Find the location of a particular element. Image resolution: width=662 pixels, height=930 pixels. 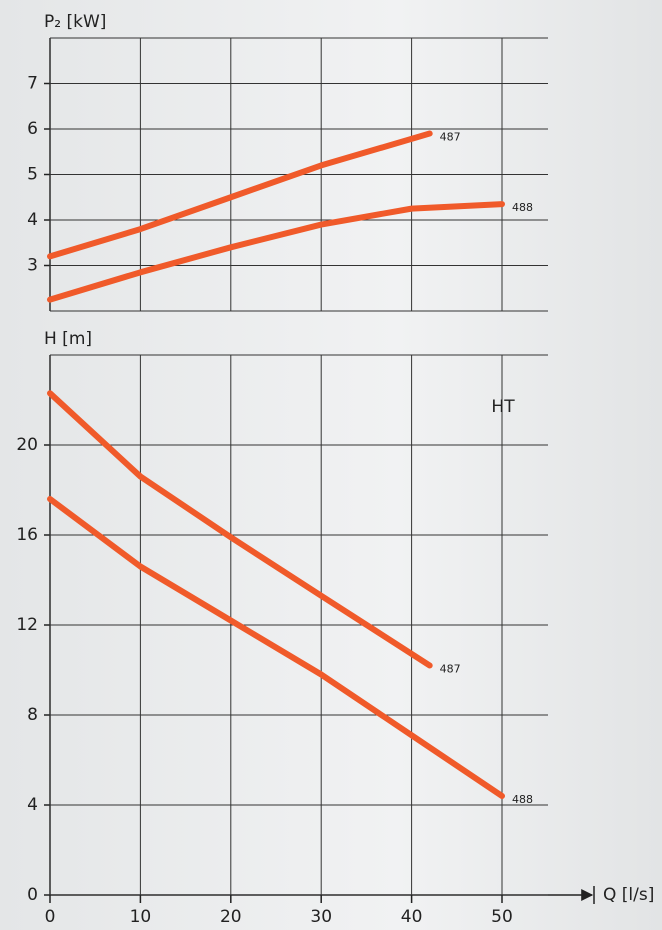

y-tick-label: 7 is located at coordinates (32, 84).